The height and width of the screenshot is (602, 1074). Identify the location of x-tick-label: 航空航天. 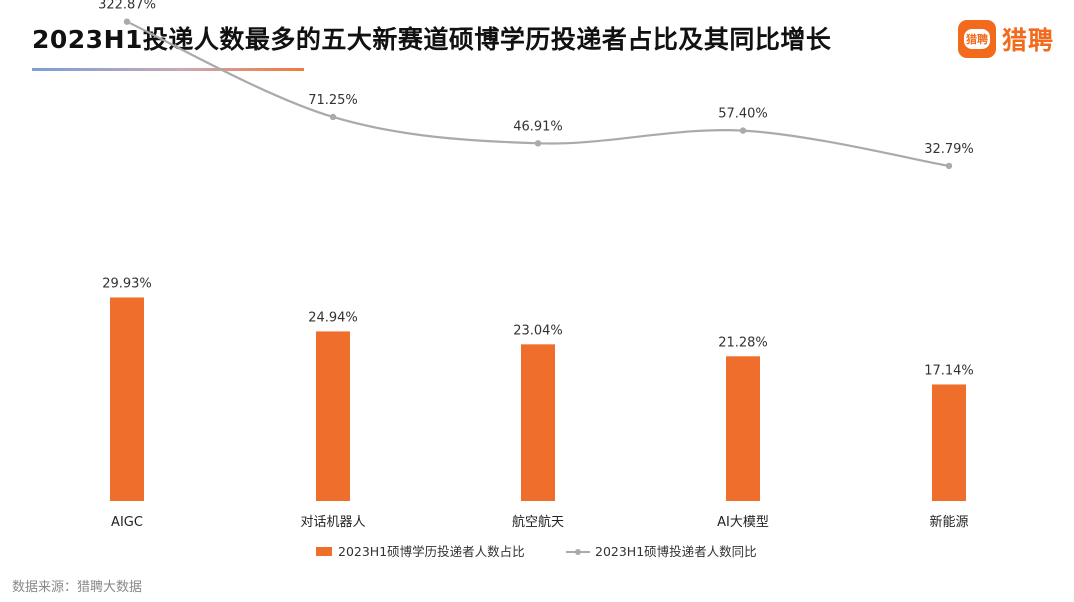
(538, 522).